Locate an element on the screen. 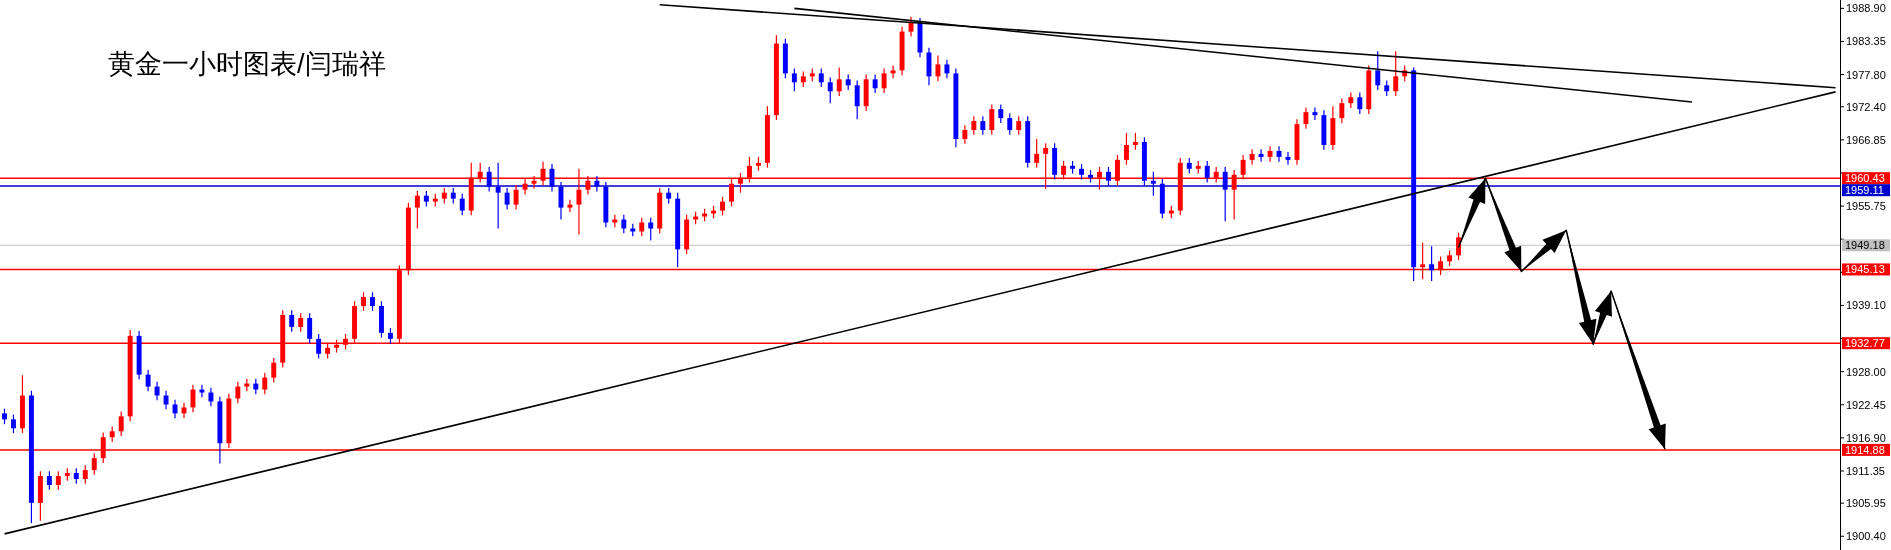 This screenshot has height=550, width=1891. y-tick-label: 1928.00 is located at coordinates (1866, 371).